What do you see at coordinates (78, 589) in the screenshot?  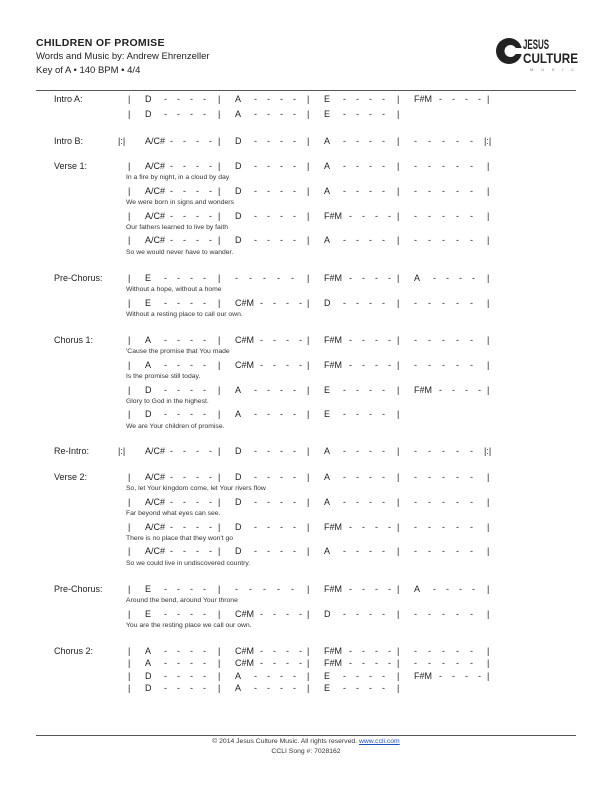 I see `section-label: Pre-Chorus:` at bounding box center [78, 589].